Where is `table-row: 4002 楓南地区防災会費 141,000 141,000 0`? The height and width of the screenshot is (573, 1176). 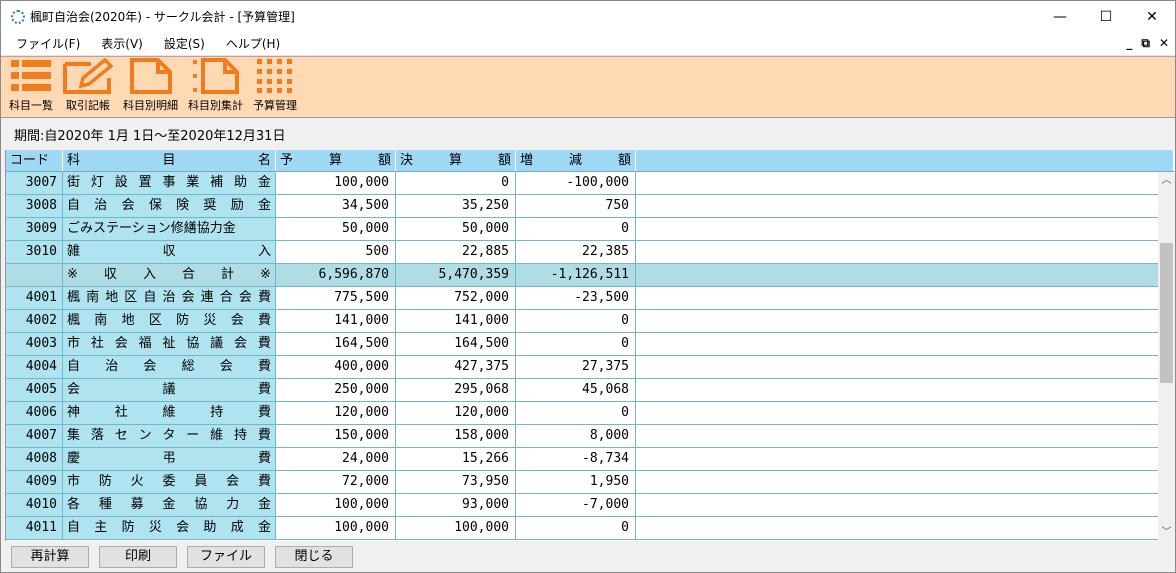 table-row: 4002 楓南地区防災会費 141,000 141,000 0 is located at coordinates (590, 321).